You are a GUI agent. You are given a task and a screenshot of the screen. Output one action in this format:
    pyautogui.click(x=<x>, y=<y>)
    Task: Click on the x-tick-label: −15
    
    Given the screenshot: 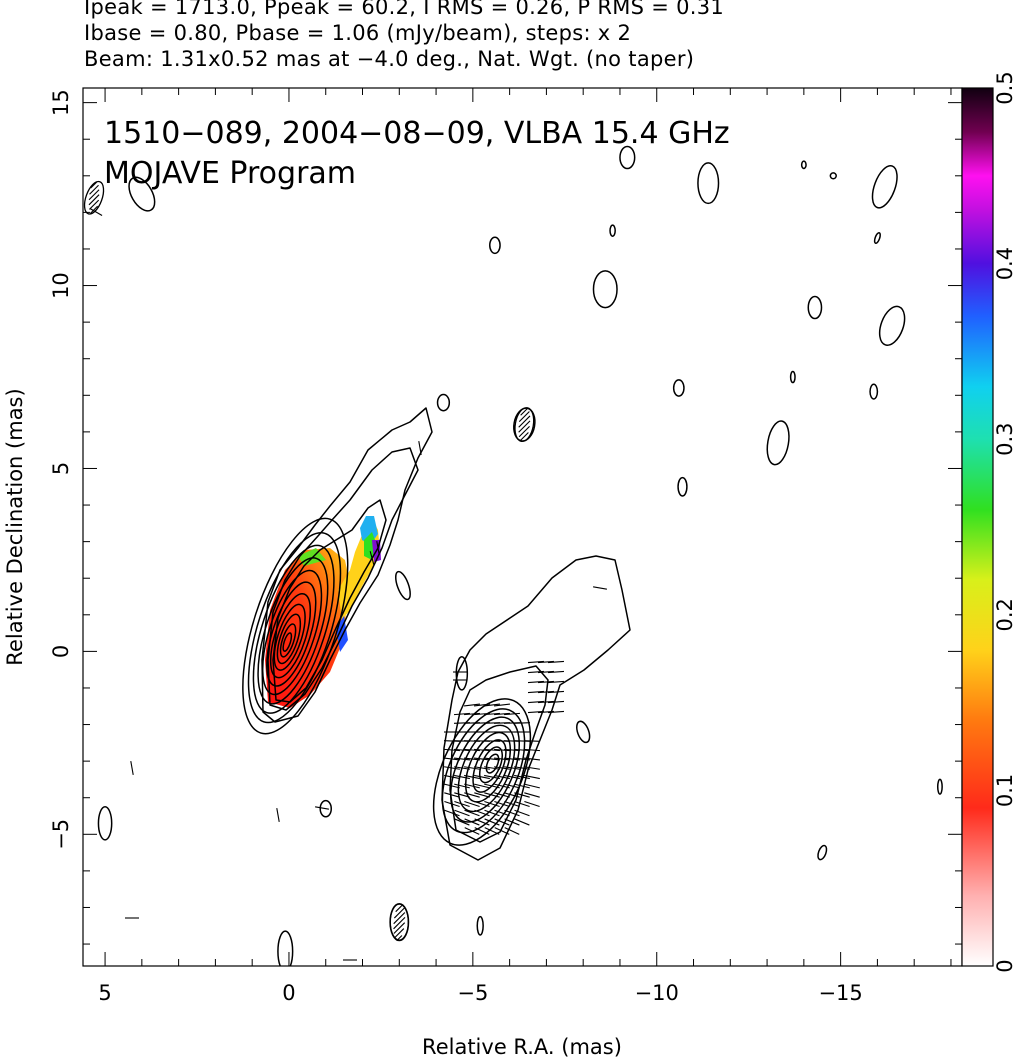 What is the action you would take?
    pyautogui.click(x=840, y=993)
    